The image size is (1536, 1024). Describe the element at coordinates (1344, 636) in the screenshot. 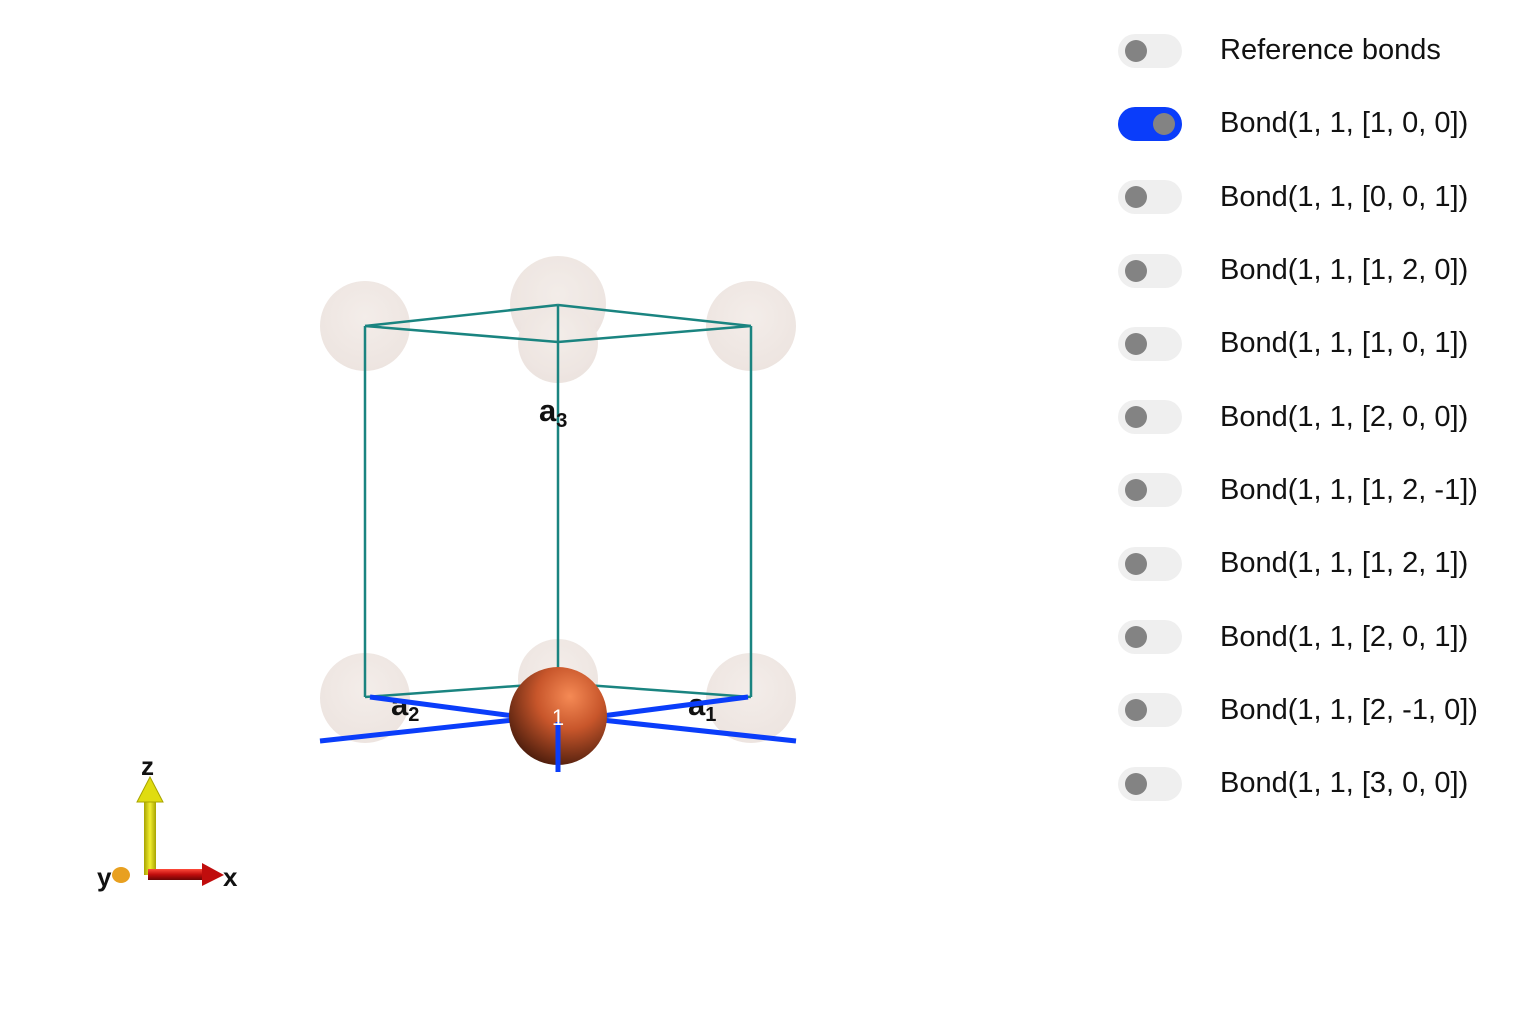

I see `bond-label: Bond(1, 1, [2, 0, 1])` at that location.